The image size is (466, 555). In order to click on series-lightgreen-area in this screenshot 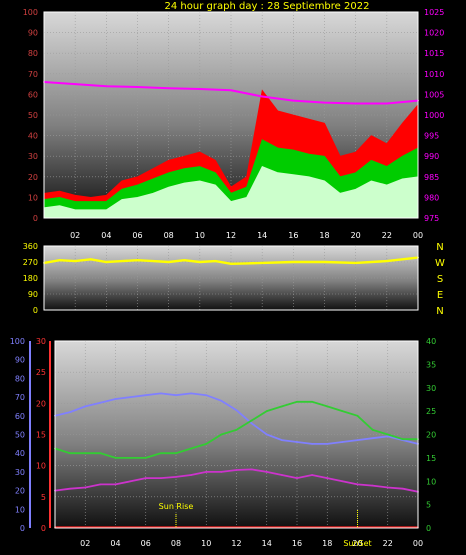, I will do `click(231, 192)`.